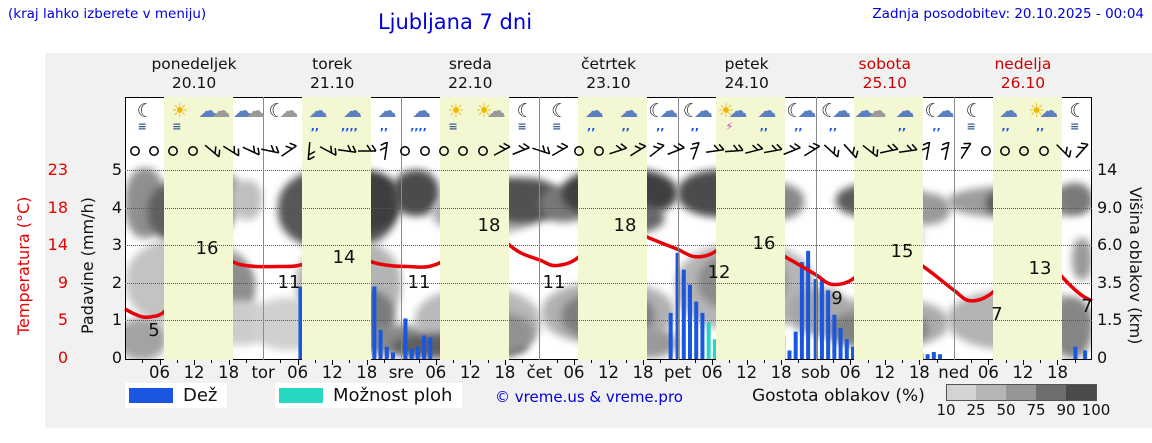 The height and width of the screenshot is (443, 1152). I want to click on temp-label: 15, so click(902, 251).